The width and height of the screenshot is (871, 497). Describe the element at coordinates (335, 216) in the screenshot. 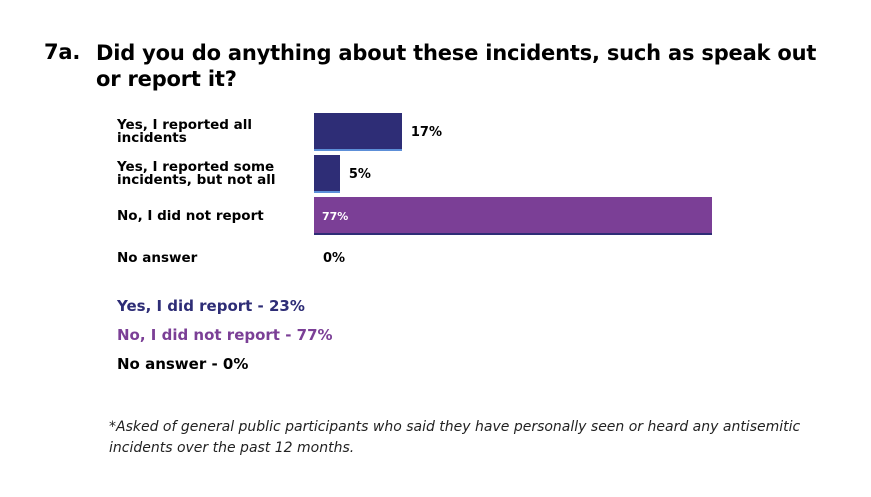

I see `value-label: 77%` at that location.